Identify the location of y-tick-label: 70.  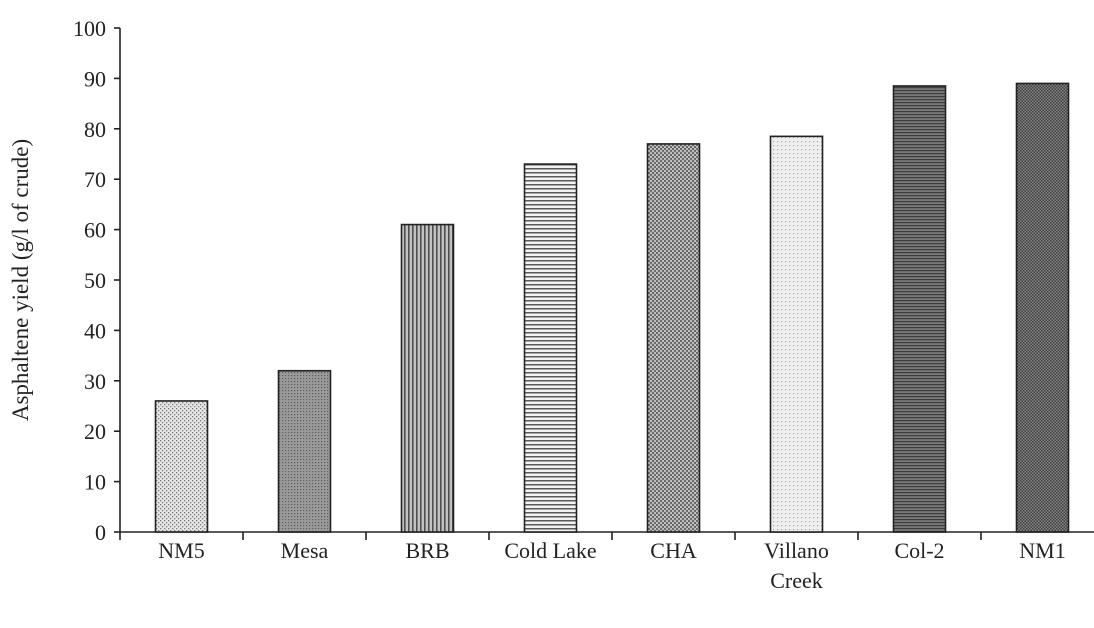
(95, 179).